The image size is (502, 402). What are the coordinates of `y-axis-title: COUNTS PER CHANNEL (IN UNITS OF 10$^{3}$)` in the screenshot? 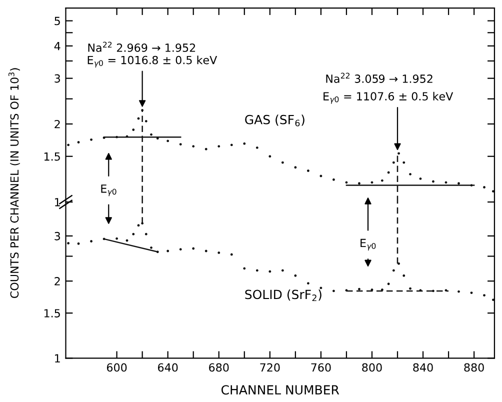 It's located at (14, 183).